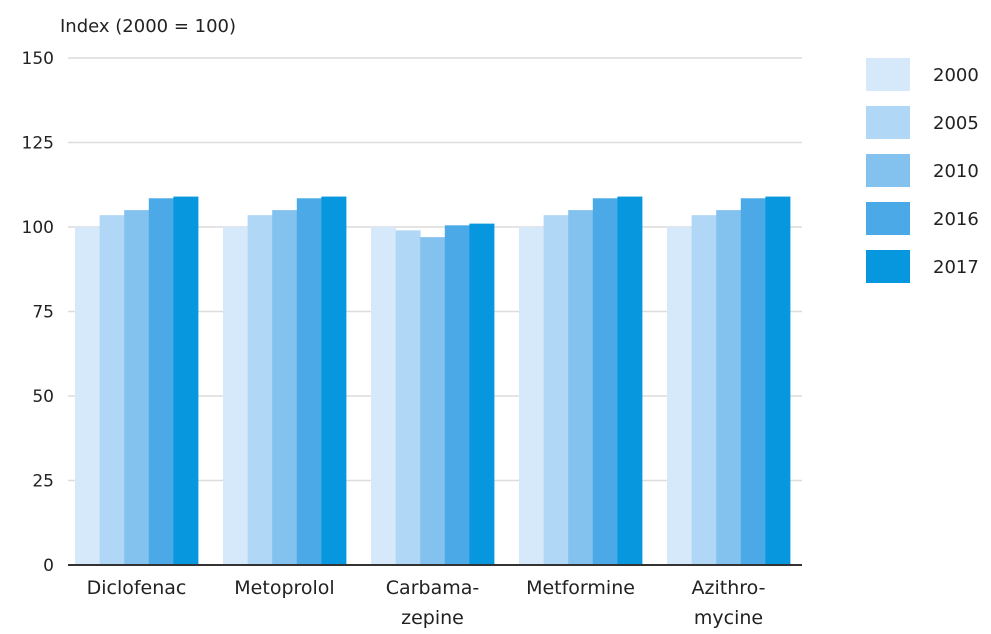  What do you see at coordinates (728, 618) in the screenshot?
I see `category-label: mycine` at bounding box center [728, 618].